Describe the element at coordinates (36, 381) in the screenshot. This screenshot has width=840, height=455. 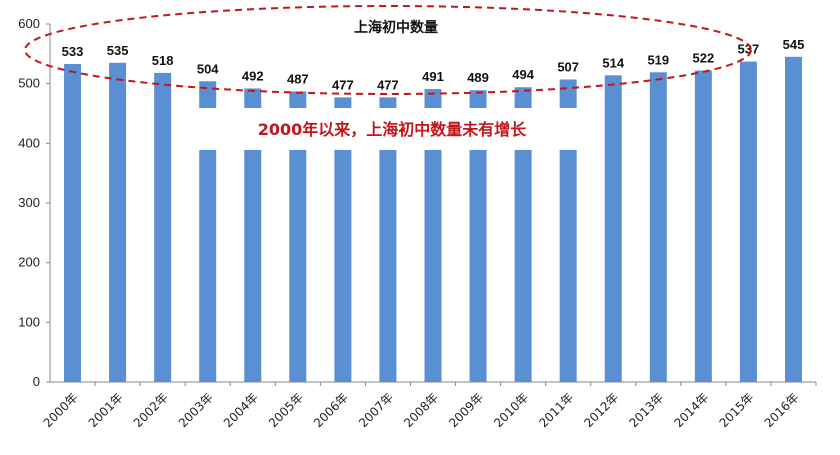
I see `y-tick-label: 0` at that location.